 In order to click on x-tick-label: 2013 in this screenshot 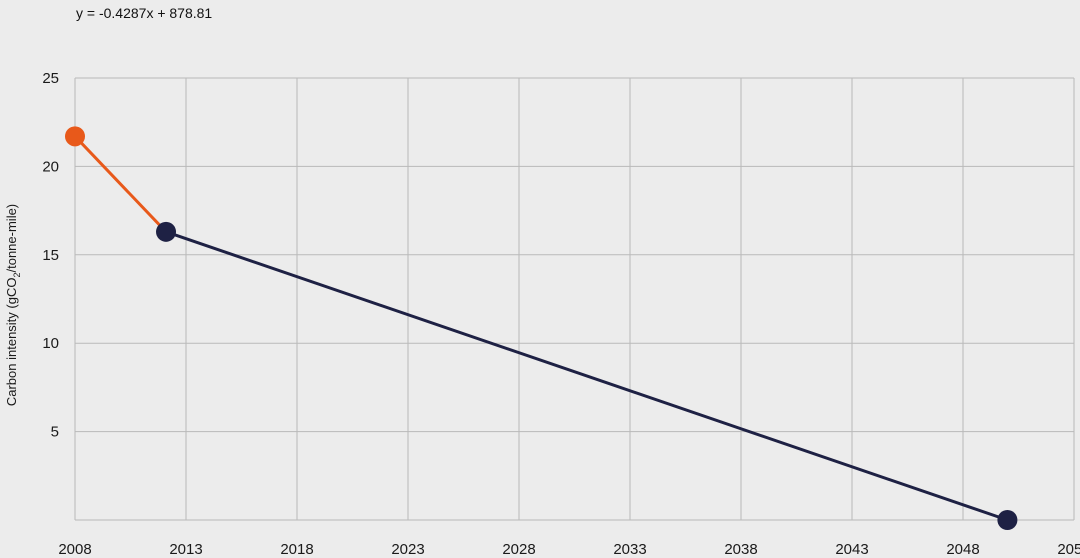, I will do `click(185, 549)`.